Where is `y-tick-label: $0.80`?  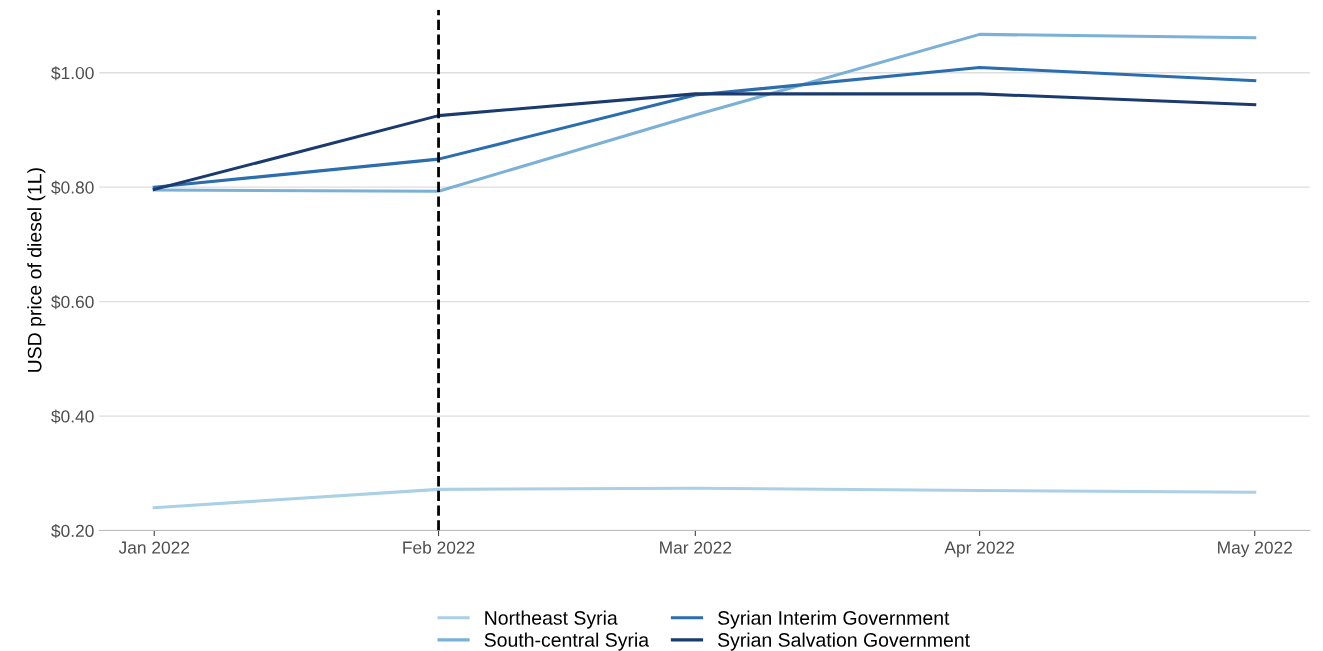
y-tick-label: $0.80 is located at coordinates (72, 187).